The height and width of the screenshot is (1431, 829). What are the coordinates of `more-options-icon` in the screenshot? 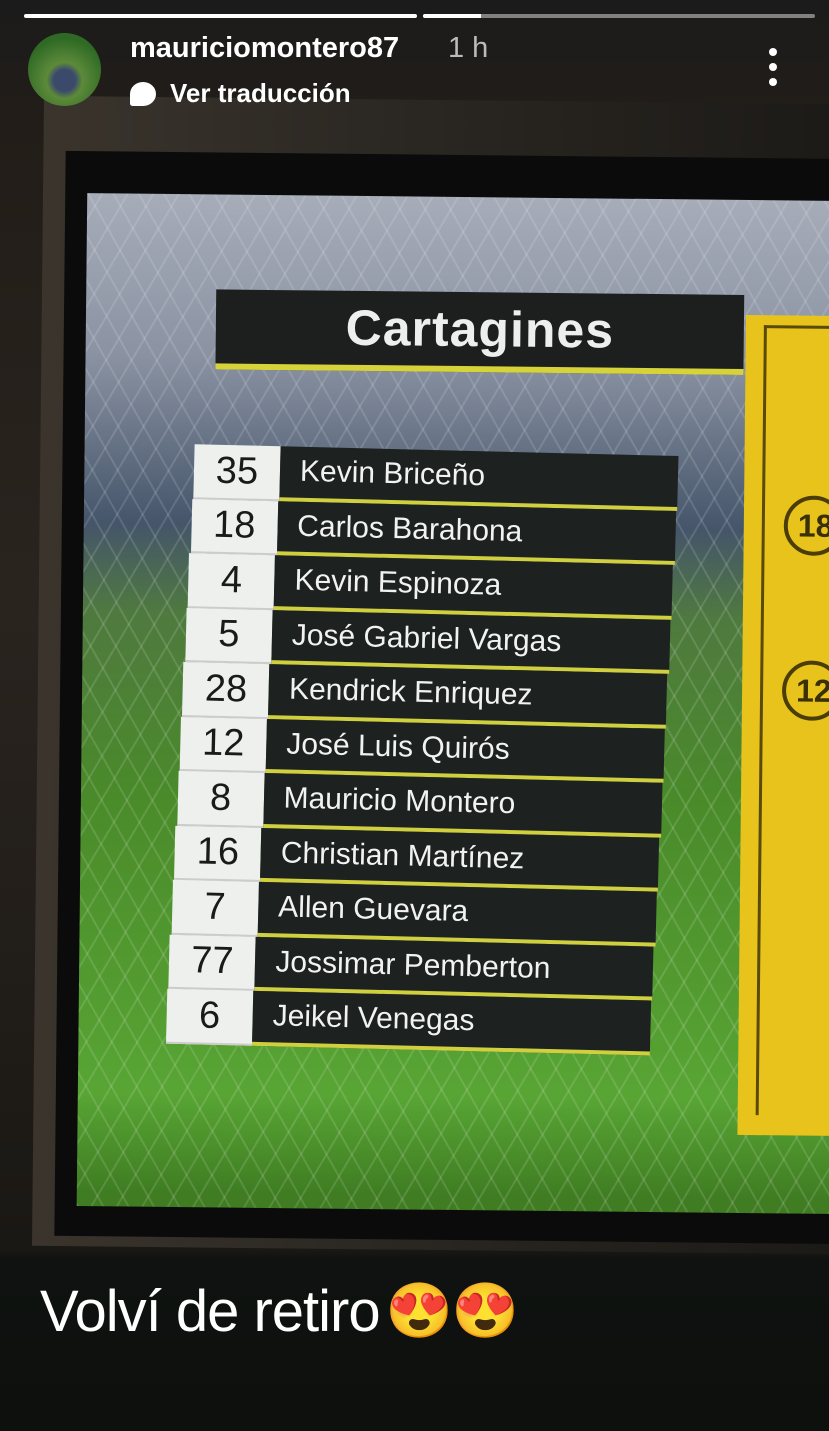 It's located at (773, 67).